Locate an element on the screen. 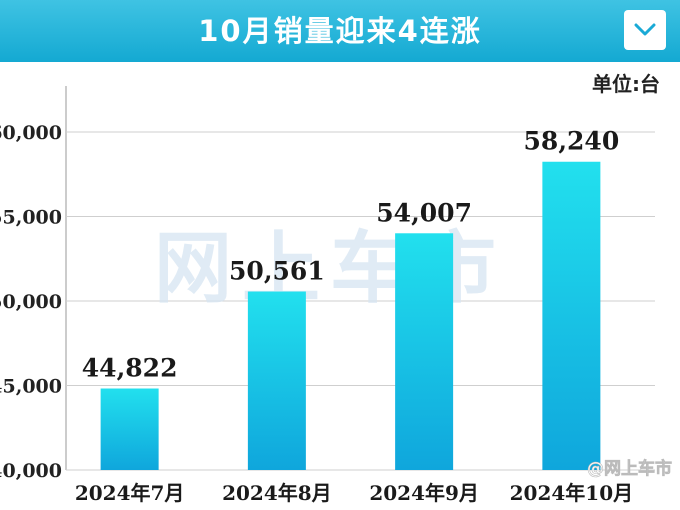 This screenshot has height=510, width=680. x-tick-label: 2024年8月 is located at coordinates (277, 493).